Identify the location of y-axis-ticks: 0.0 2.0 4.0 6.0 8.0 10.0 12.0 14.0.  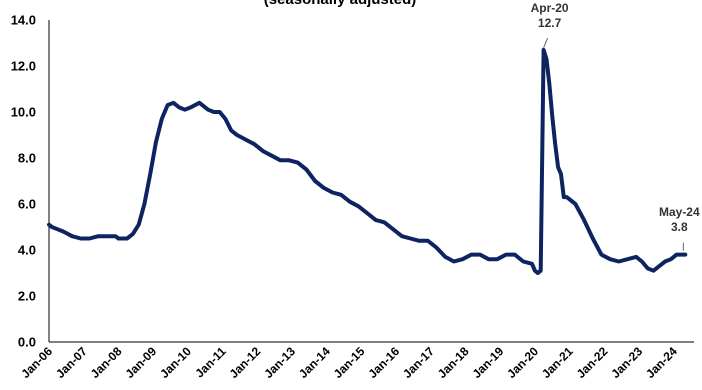
(23, 181).